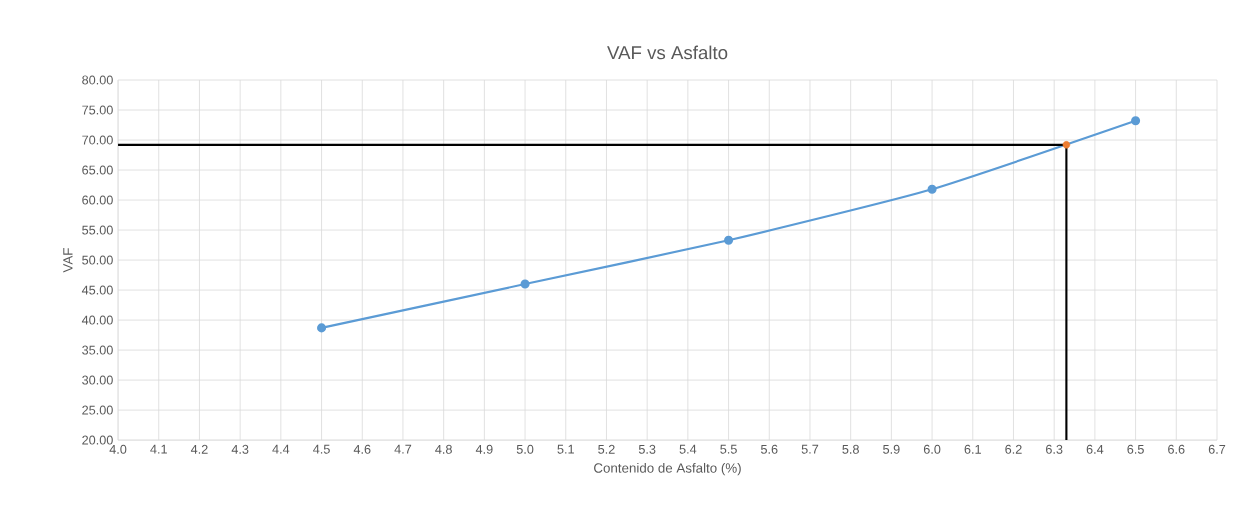 The width and height of the screenshot is (1247, 523). Describe the element at coordinates (484, 449) in the screenshot. I see `x-tick-label: 4.9` at that location.